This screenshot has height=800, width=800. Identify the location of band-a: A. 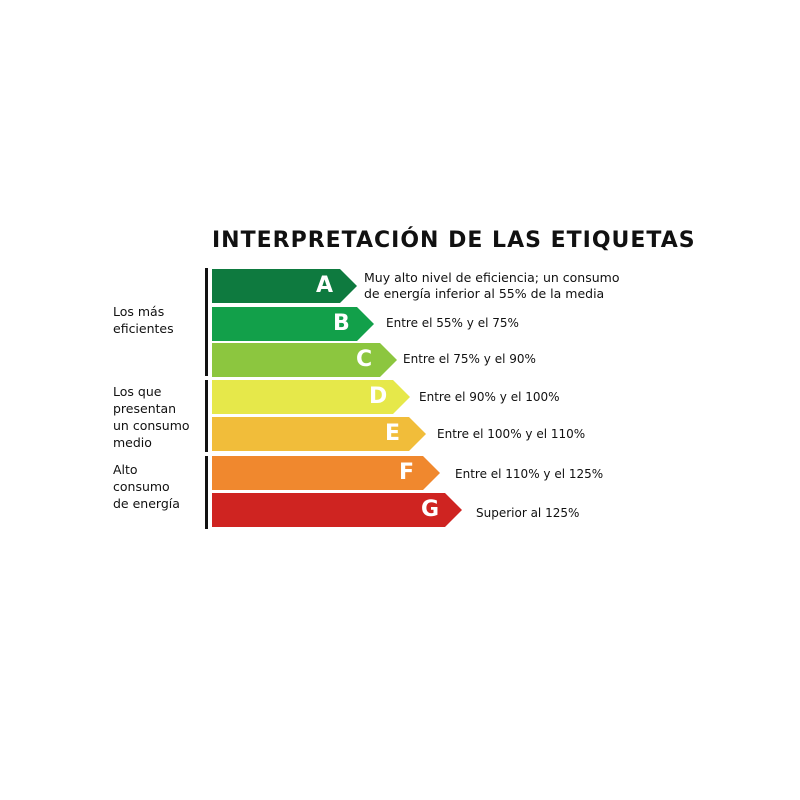
(284, 286).